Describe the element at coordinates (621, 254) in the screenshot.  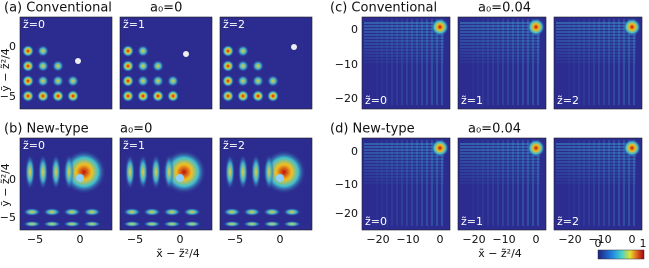
I see `colorbar` at that location.